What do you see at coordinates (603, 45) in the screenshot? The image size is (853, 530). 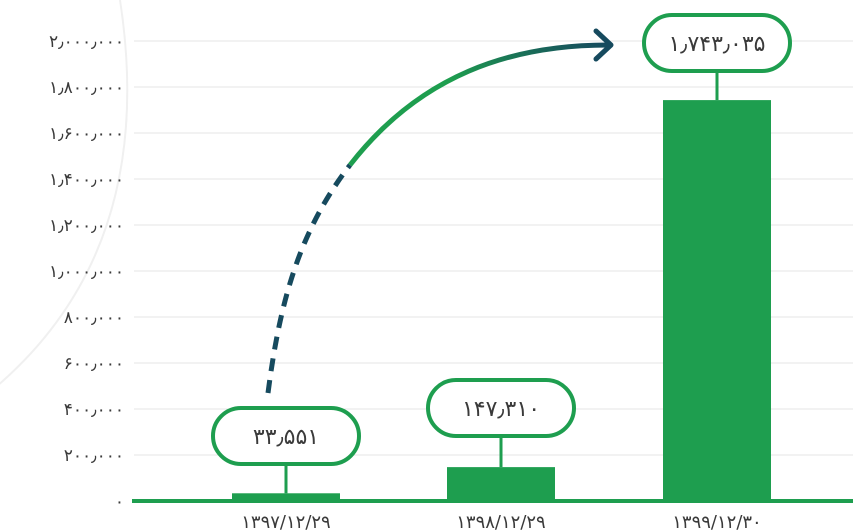 I see `growth-arrow-head` at bounding box center [603, 45].